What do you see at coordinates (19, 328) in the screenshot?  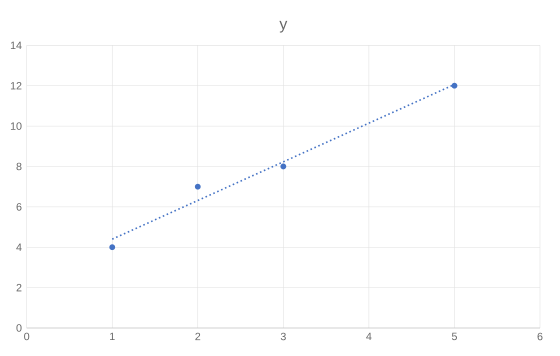 I see `y-tick-label: 0` at bounding box center [19, 328].